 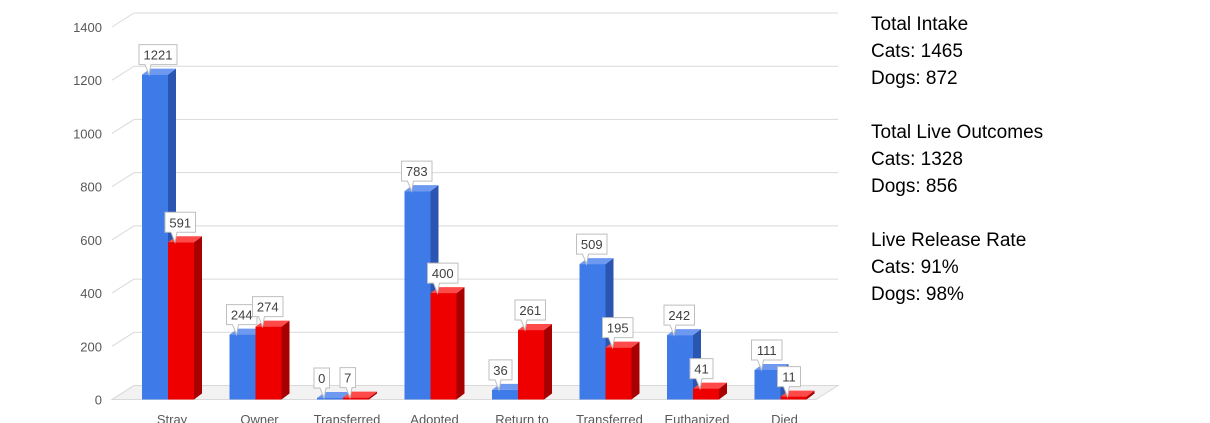 What do you see at coordinates (957, 132) in the screenshot?
I see `outcomes-heading: Total Live Outcomes` at bounding box center [957, 132].